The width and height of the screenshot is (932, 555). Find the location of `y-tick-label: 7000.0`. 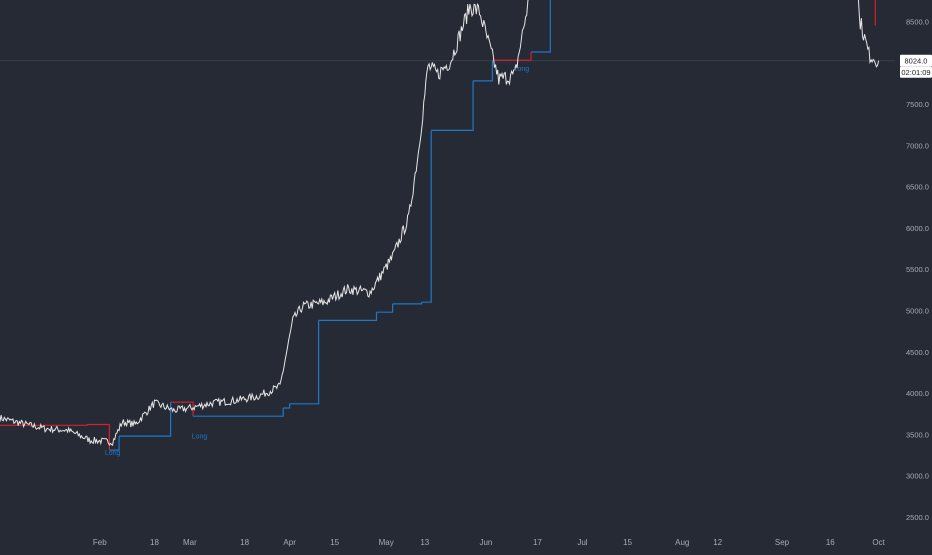

y-tick-label: 7000.0 is located at coordinates (917, 145).